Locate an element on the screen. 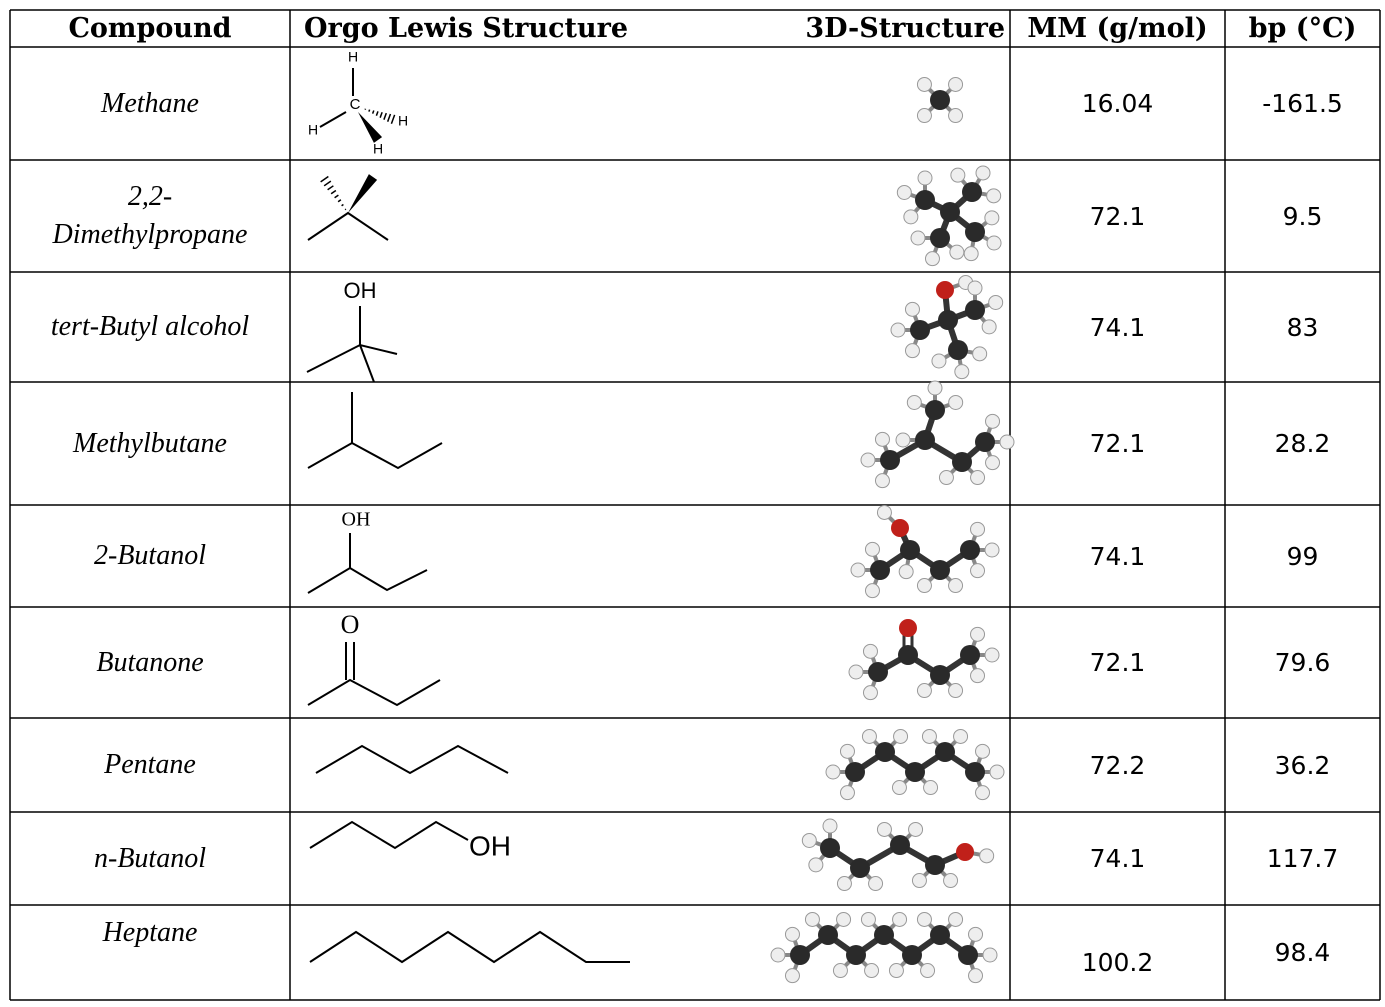  boiling-point: 36.2 is located at coordinates (1302, 765).